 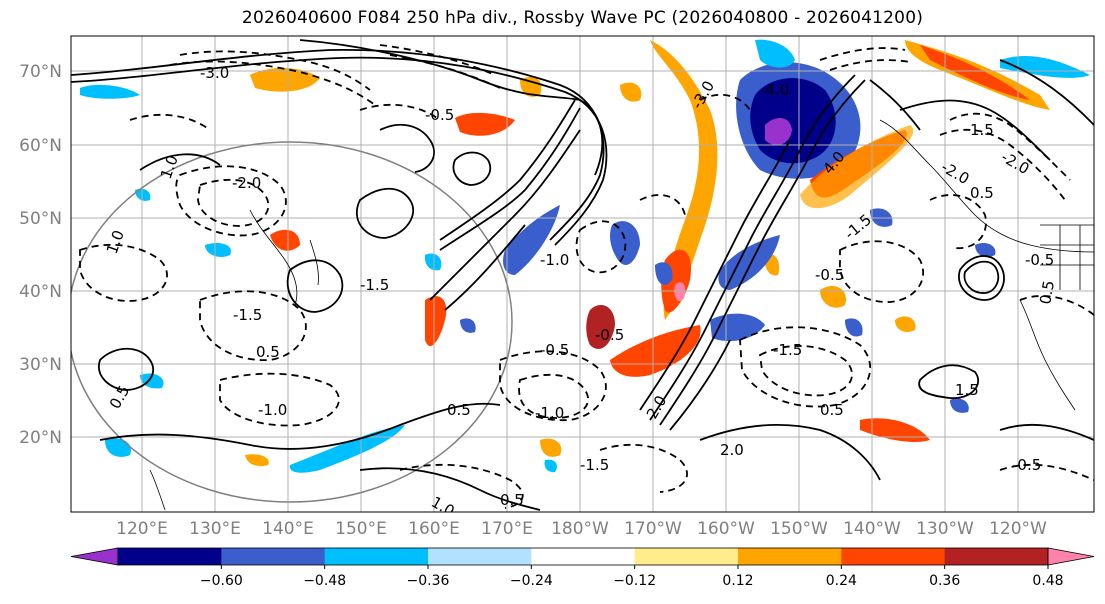 What do you see at coordinates (653, 529) in the screenshot?
I see `svg-text: 170°W` at bounding box center [653, 529].